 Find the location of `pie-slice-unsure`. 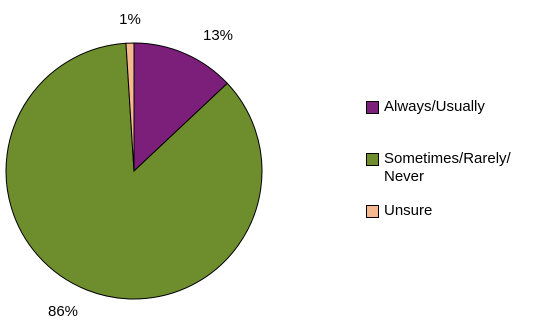

pie-slice-unsure is located at coordinates (130, 107).